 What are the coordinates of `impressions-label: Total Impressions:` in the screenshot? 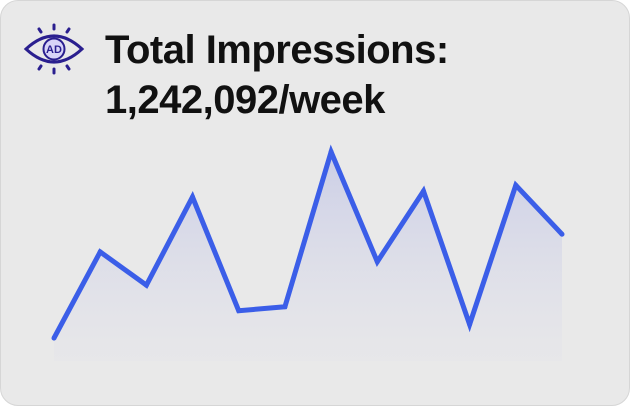 It's located at (277, 50).